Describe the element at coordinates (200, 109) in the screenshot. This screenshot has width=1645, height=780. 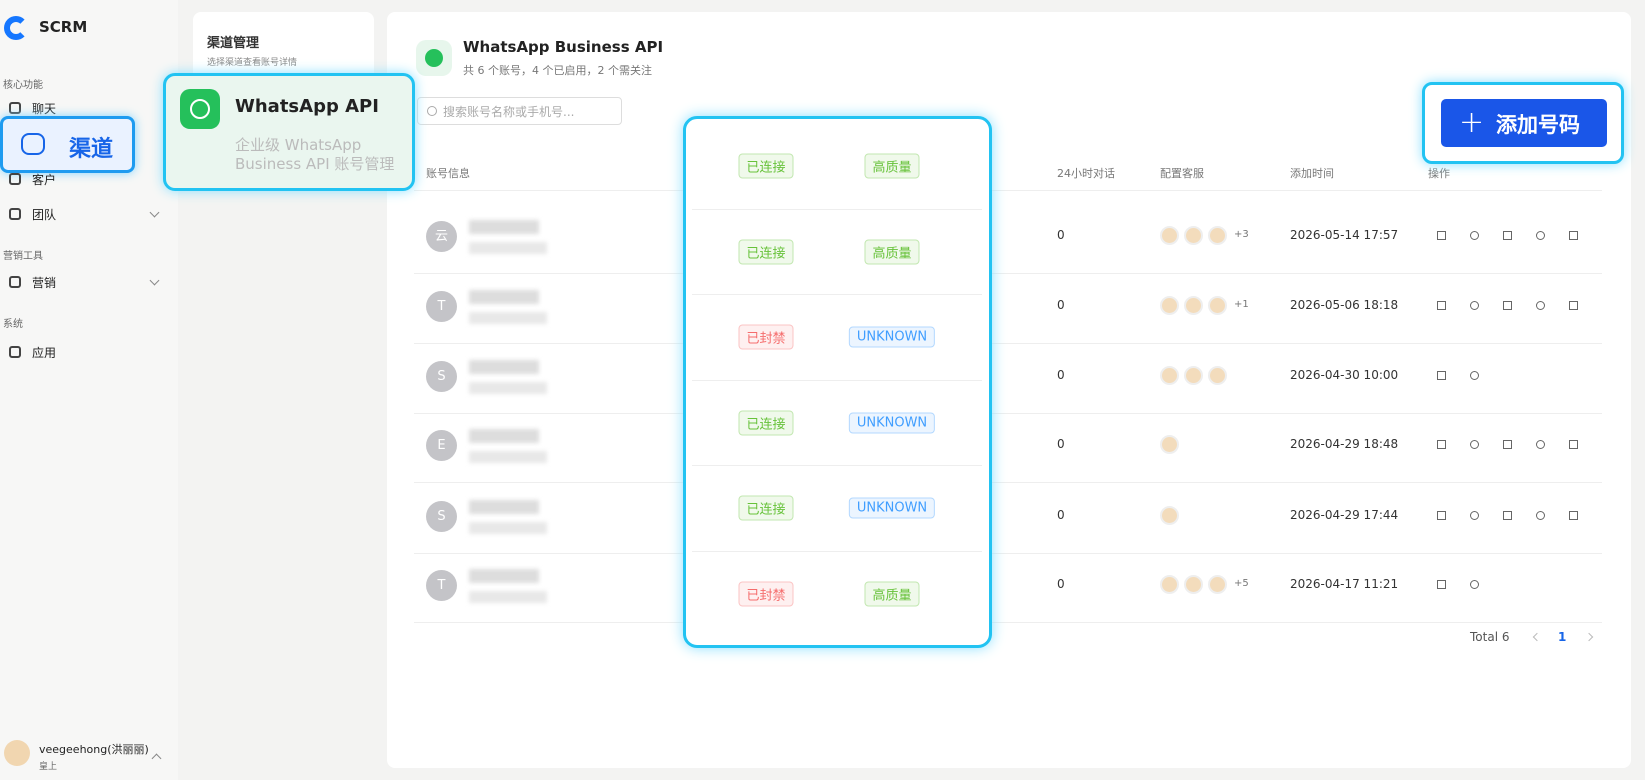
I see `wa-big-dot` at that location.